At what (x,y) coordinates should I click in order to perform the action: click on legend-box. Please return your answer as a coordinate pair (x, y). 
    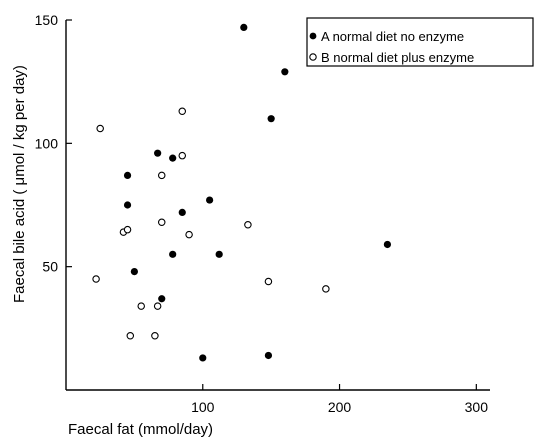
    Looking at the image, I should click on (420, 42).